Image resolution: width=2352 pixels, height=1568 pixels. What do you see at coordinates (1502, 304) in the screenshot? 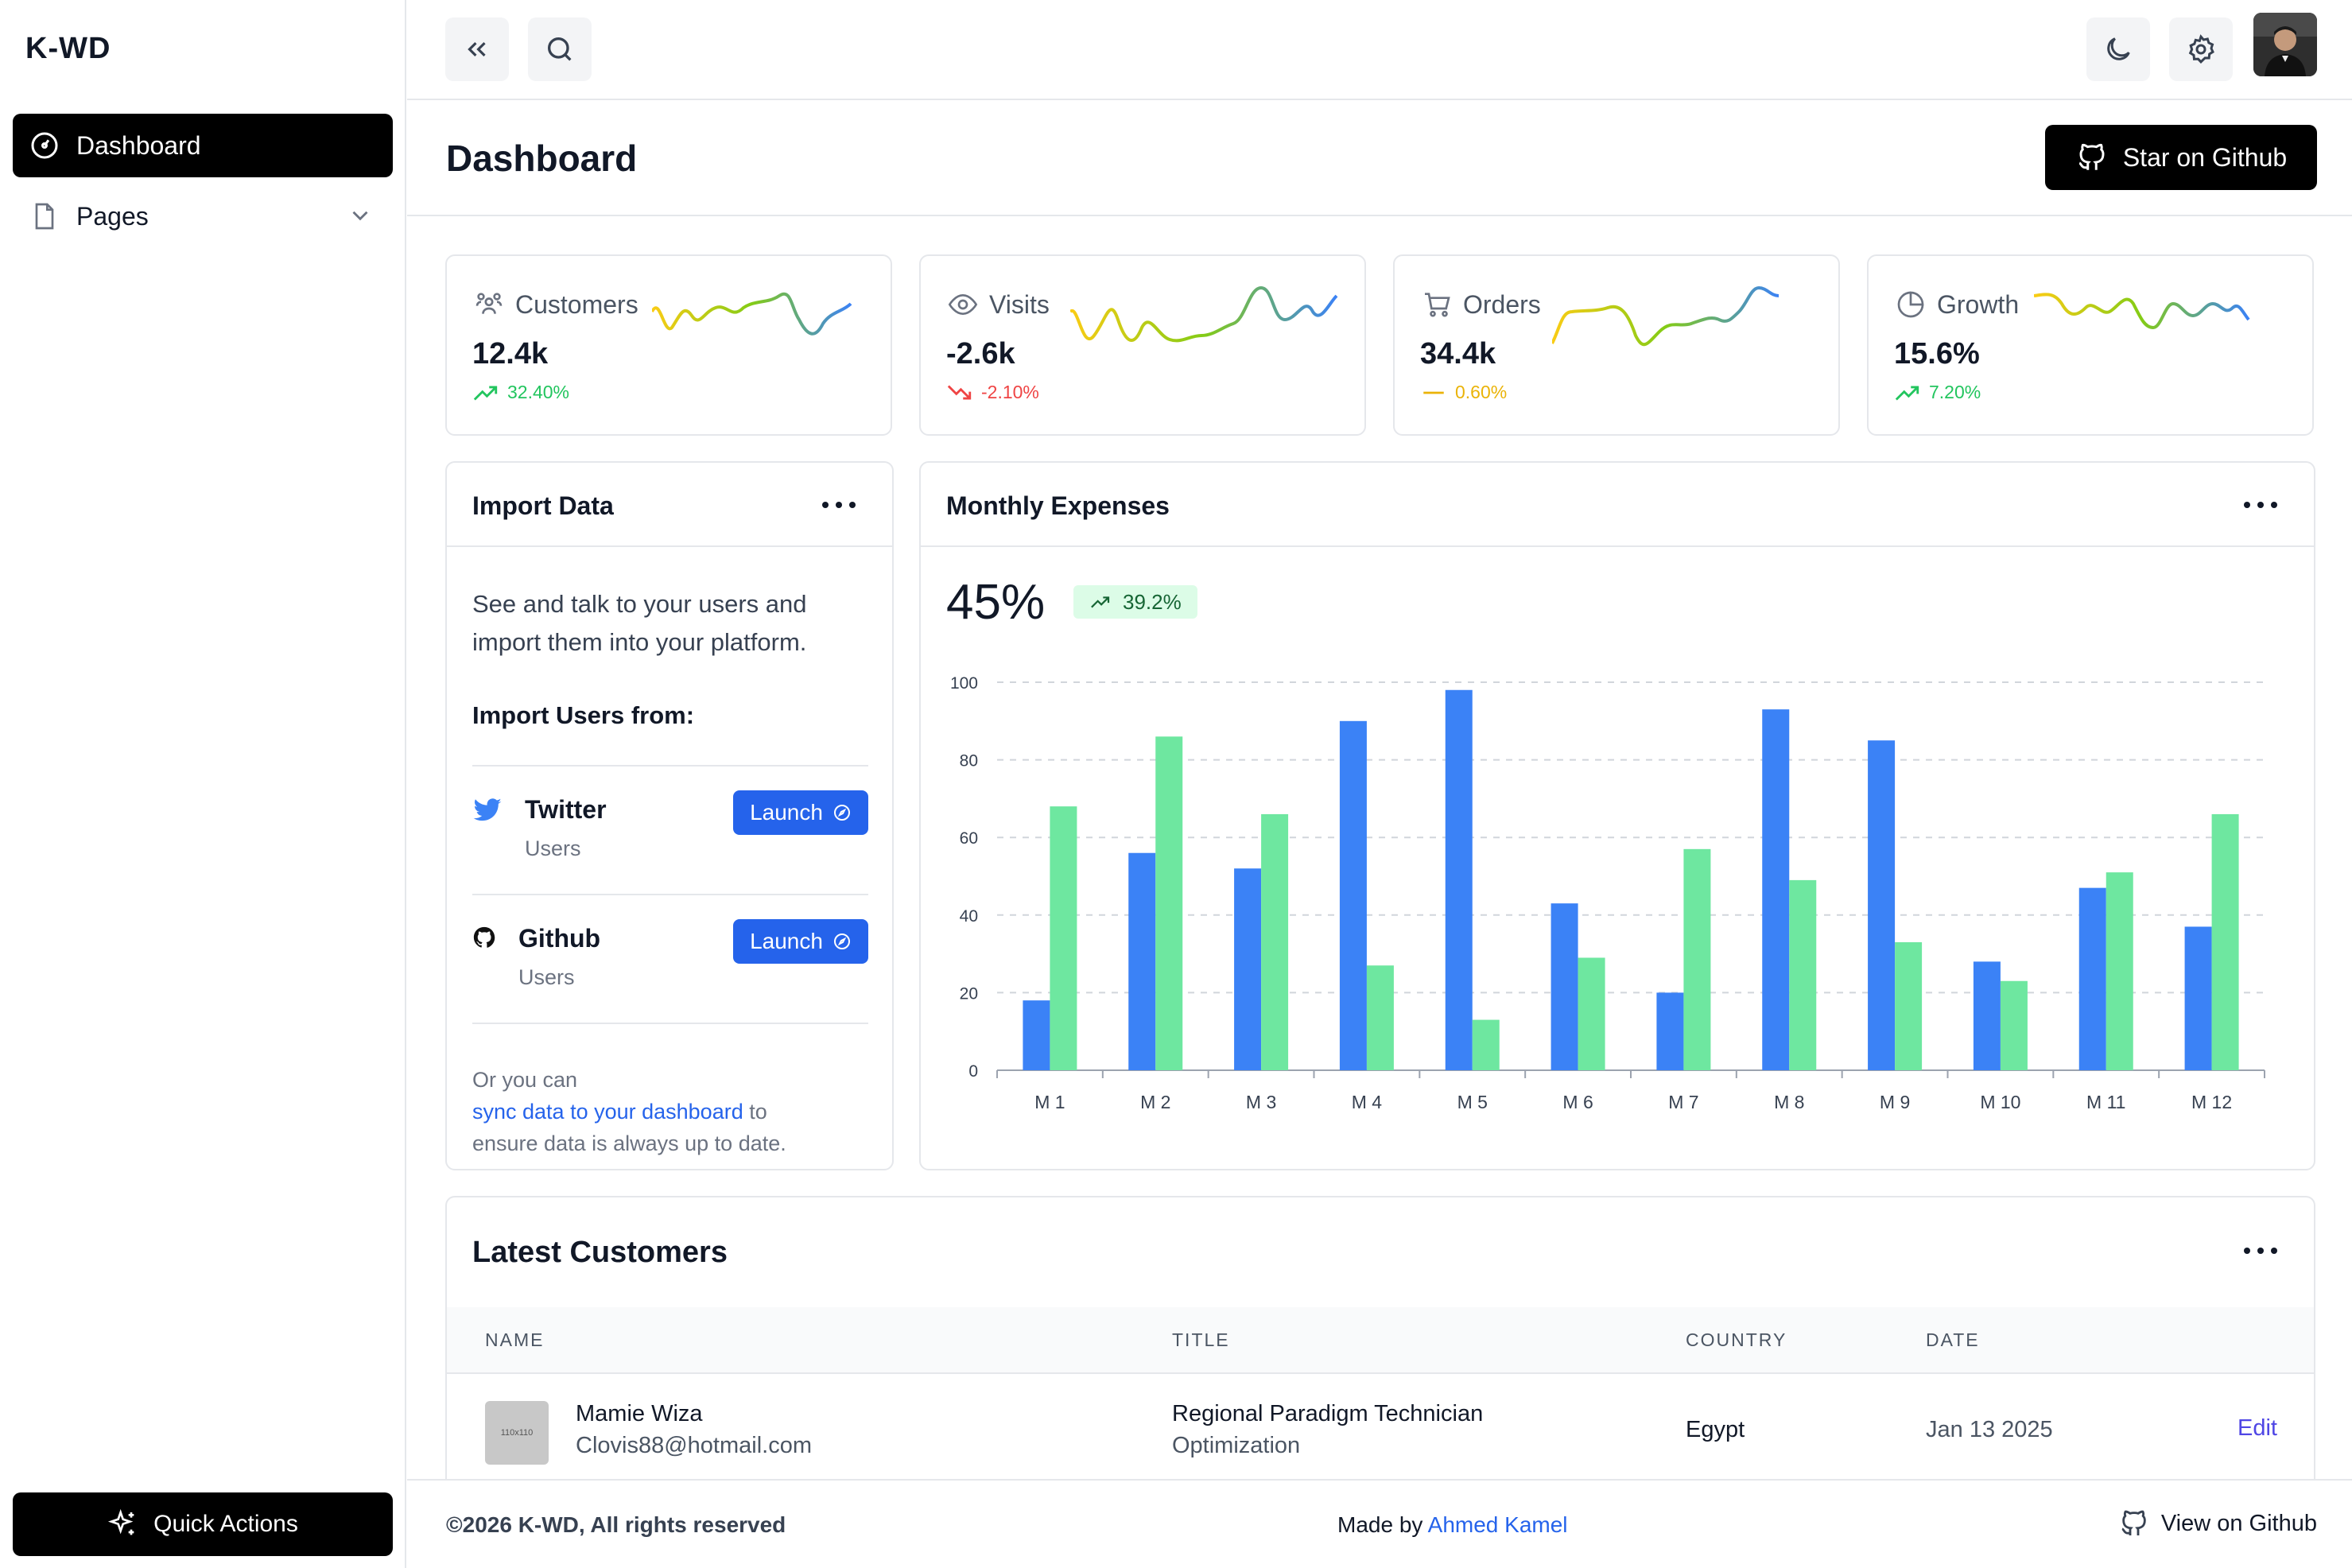
I see `stat-label: Orders` at bounding box center [1502, 304].